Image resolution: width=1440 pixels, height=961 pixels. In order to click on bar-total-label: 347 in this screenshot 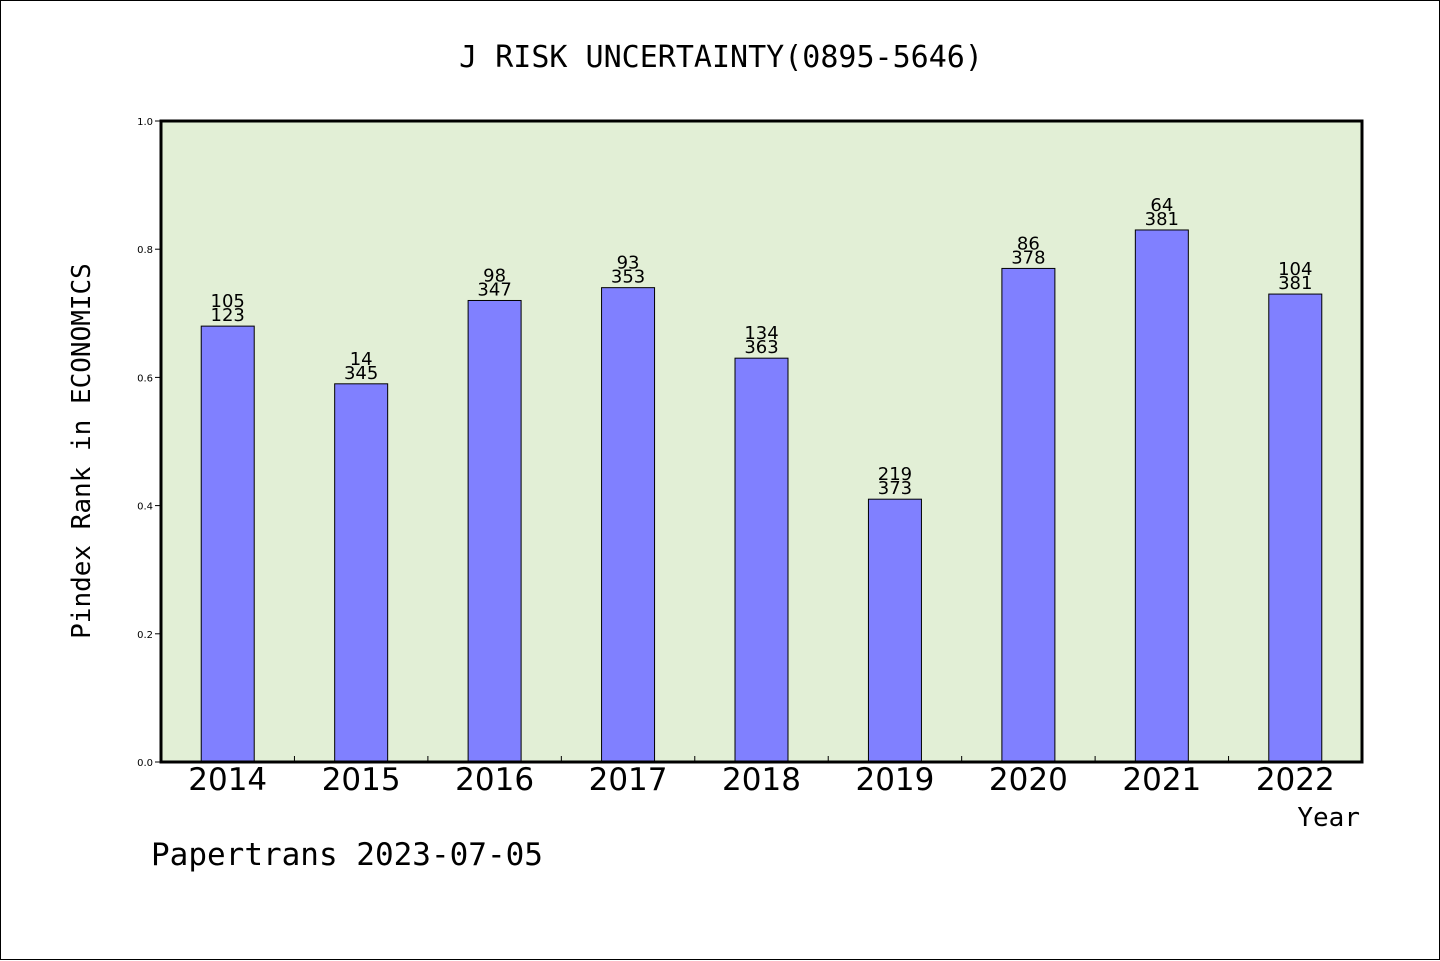, I will do `click(494, 289)`.